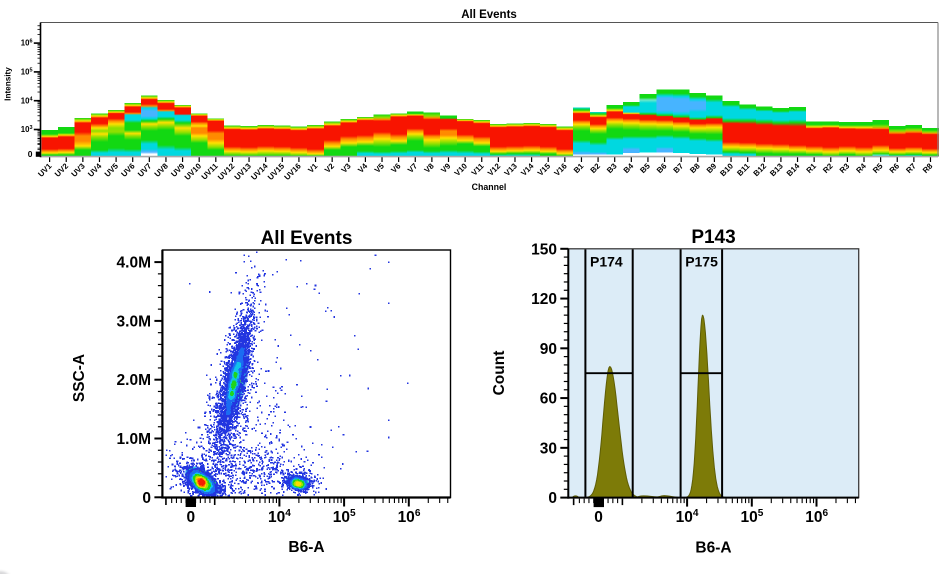 This screenshot has height=579, width=950. Describe the element at coordinates (548, 349) in the screenshot. I see `svg-text: 90` at that location.